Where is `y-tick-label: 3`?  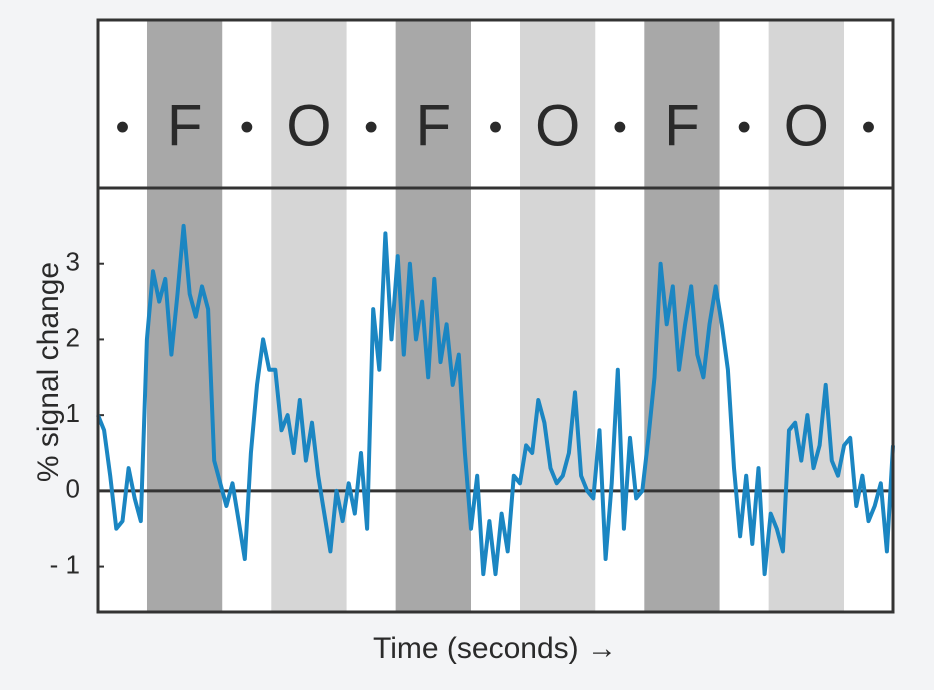
y-tick-label: 3 is located at coordinates (73, 262).